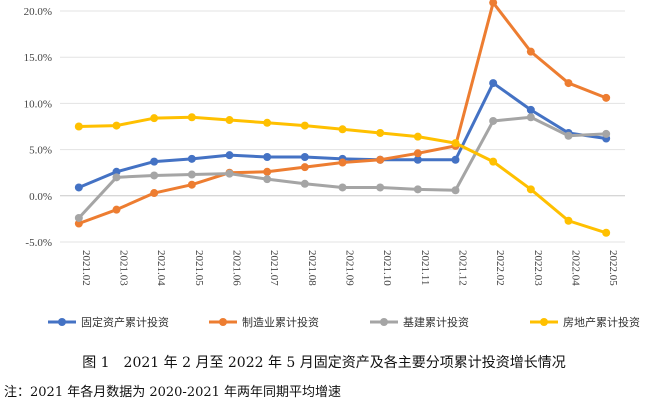 The image size is (648, 405). What do you see at coordinates (173, 392) in the screenshot?
I see `figure-note: 注：2021 年各月数据为 2020-2021 年两年同期平均增速` at bounding box center [173, 392].